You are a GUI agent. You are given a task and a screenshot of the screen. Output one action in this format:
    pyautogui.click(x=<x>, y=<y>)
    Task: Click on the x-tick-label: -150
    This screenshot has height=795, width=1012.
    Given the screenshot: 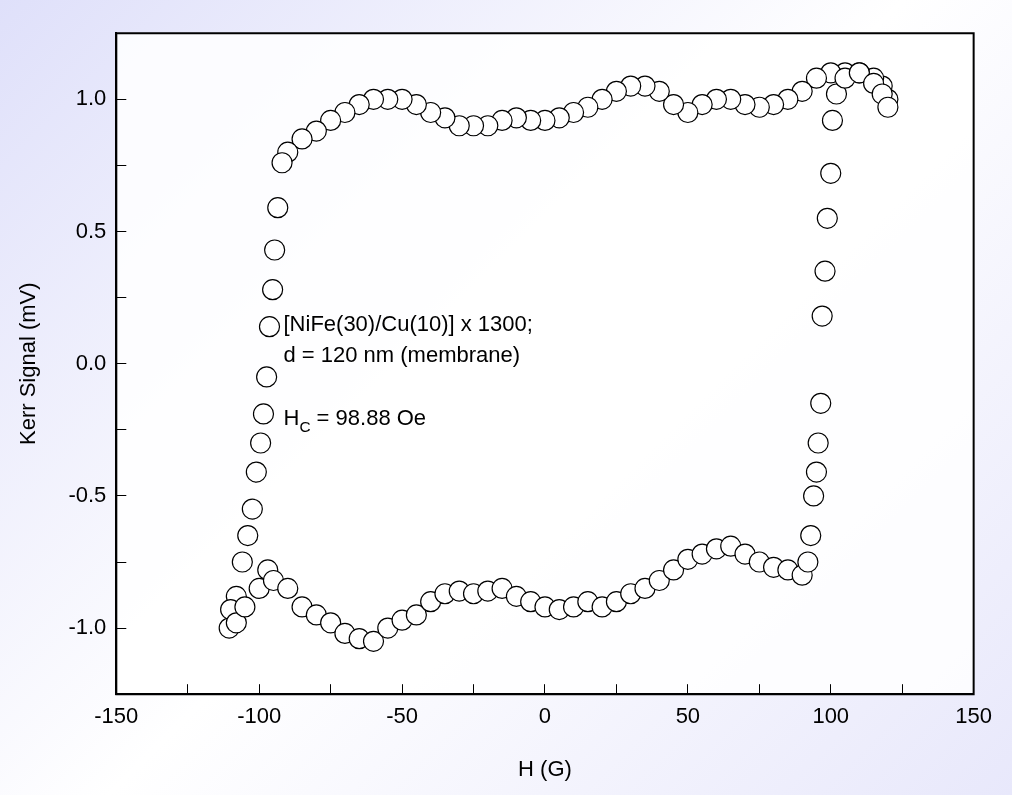 What is the action you would take?
    pyautogui.click(x=116, y=716)
    